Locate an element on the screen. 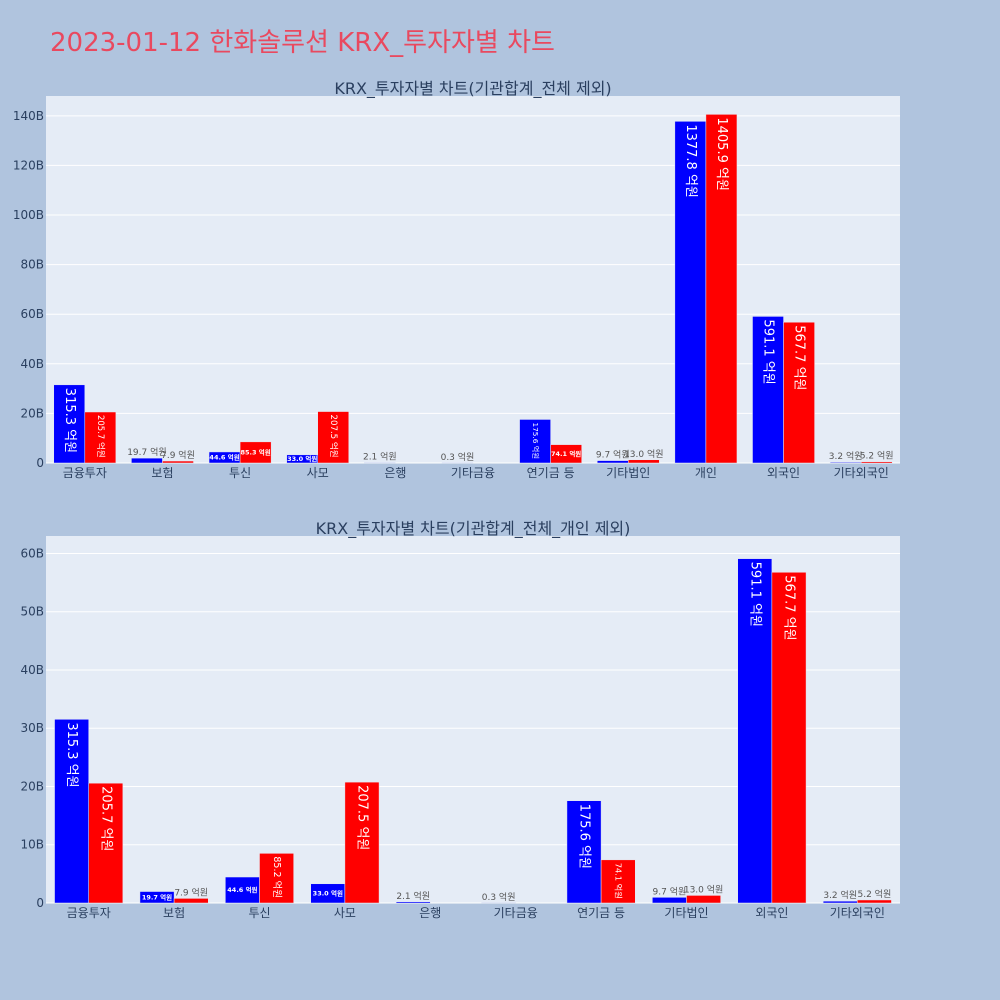 The width and height of the screenshot is (1000, 1000). page-title: 2023-01-12 한화솔루션 KRX_투자자별 차트 is located at coordinates (302, 43).